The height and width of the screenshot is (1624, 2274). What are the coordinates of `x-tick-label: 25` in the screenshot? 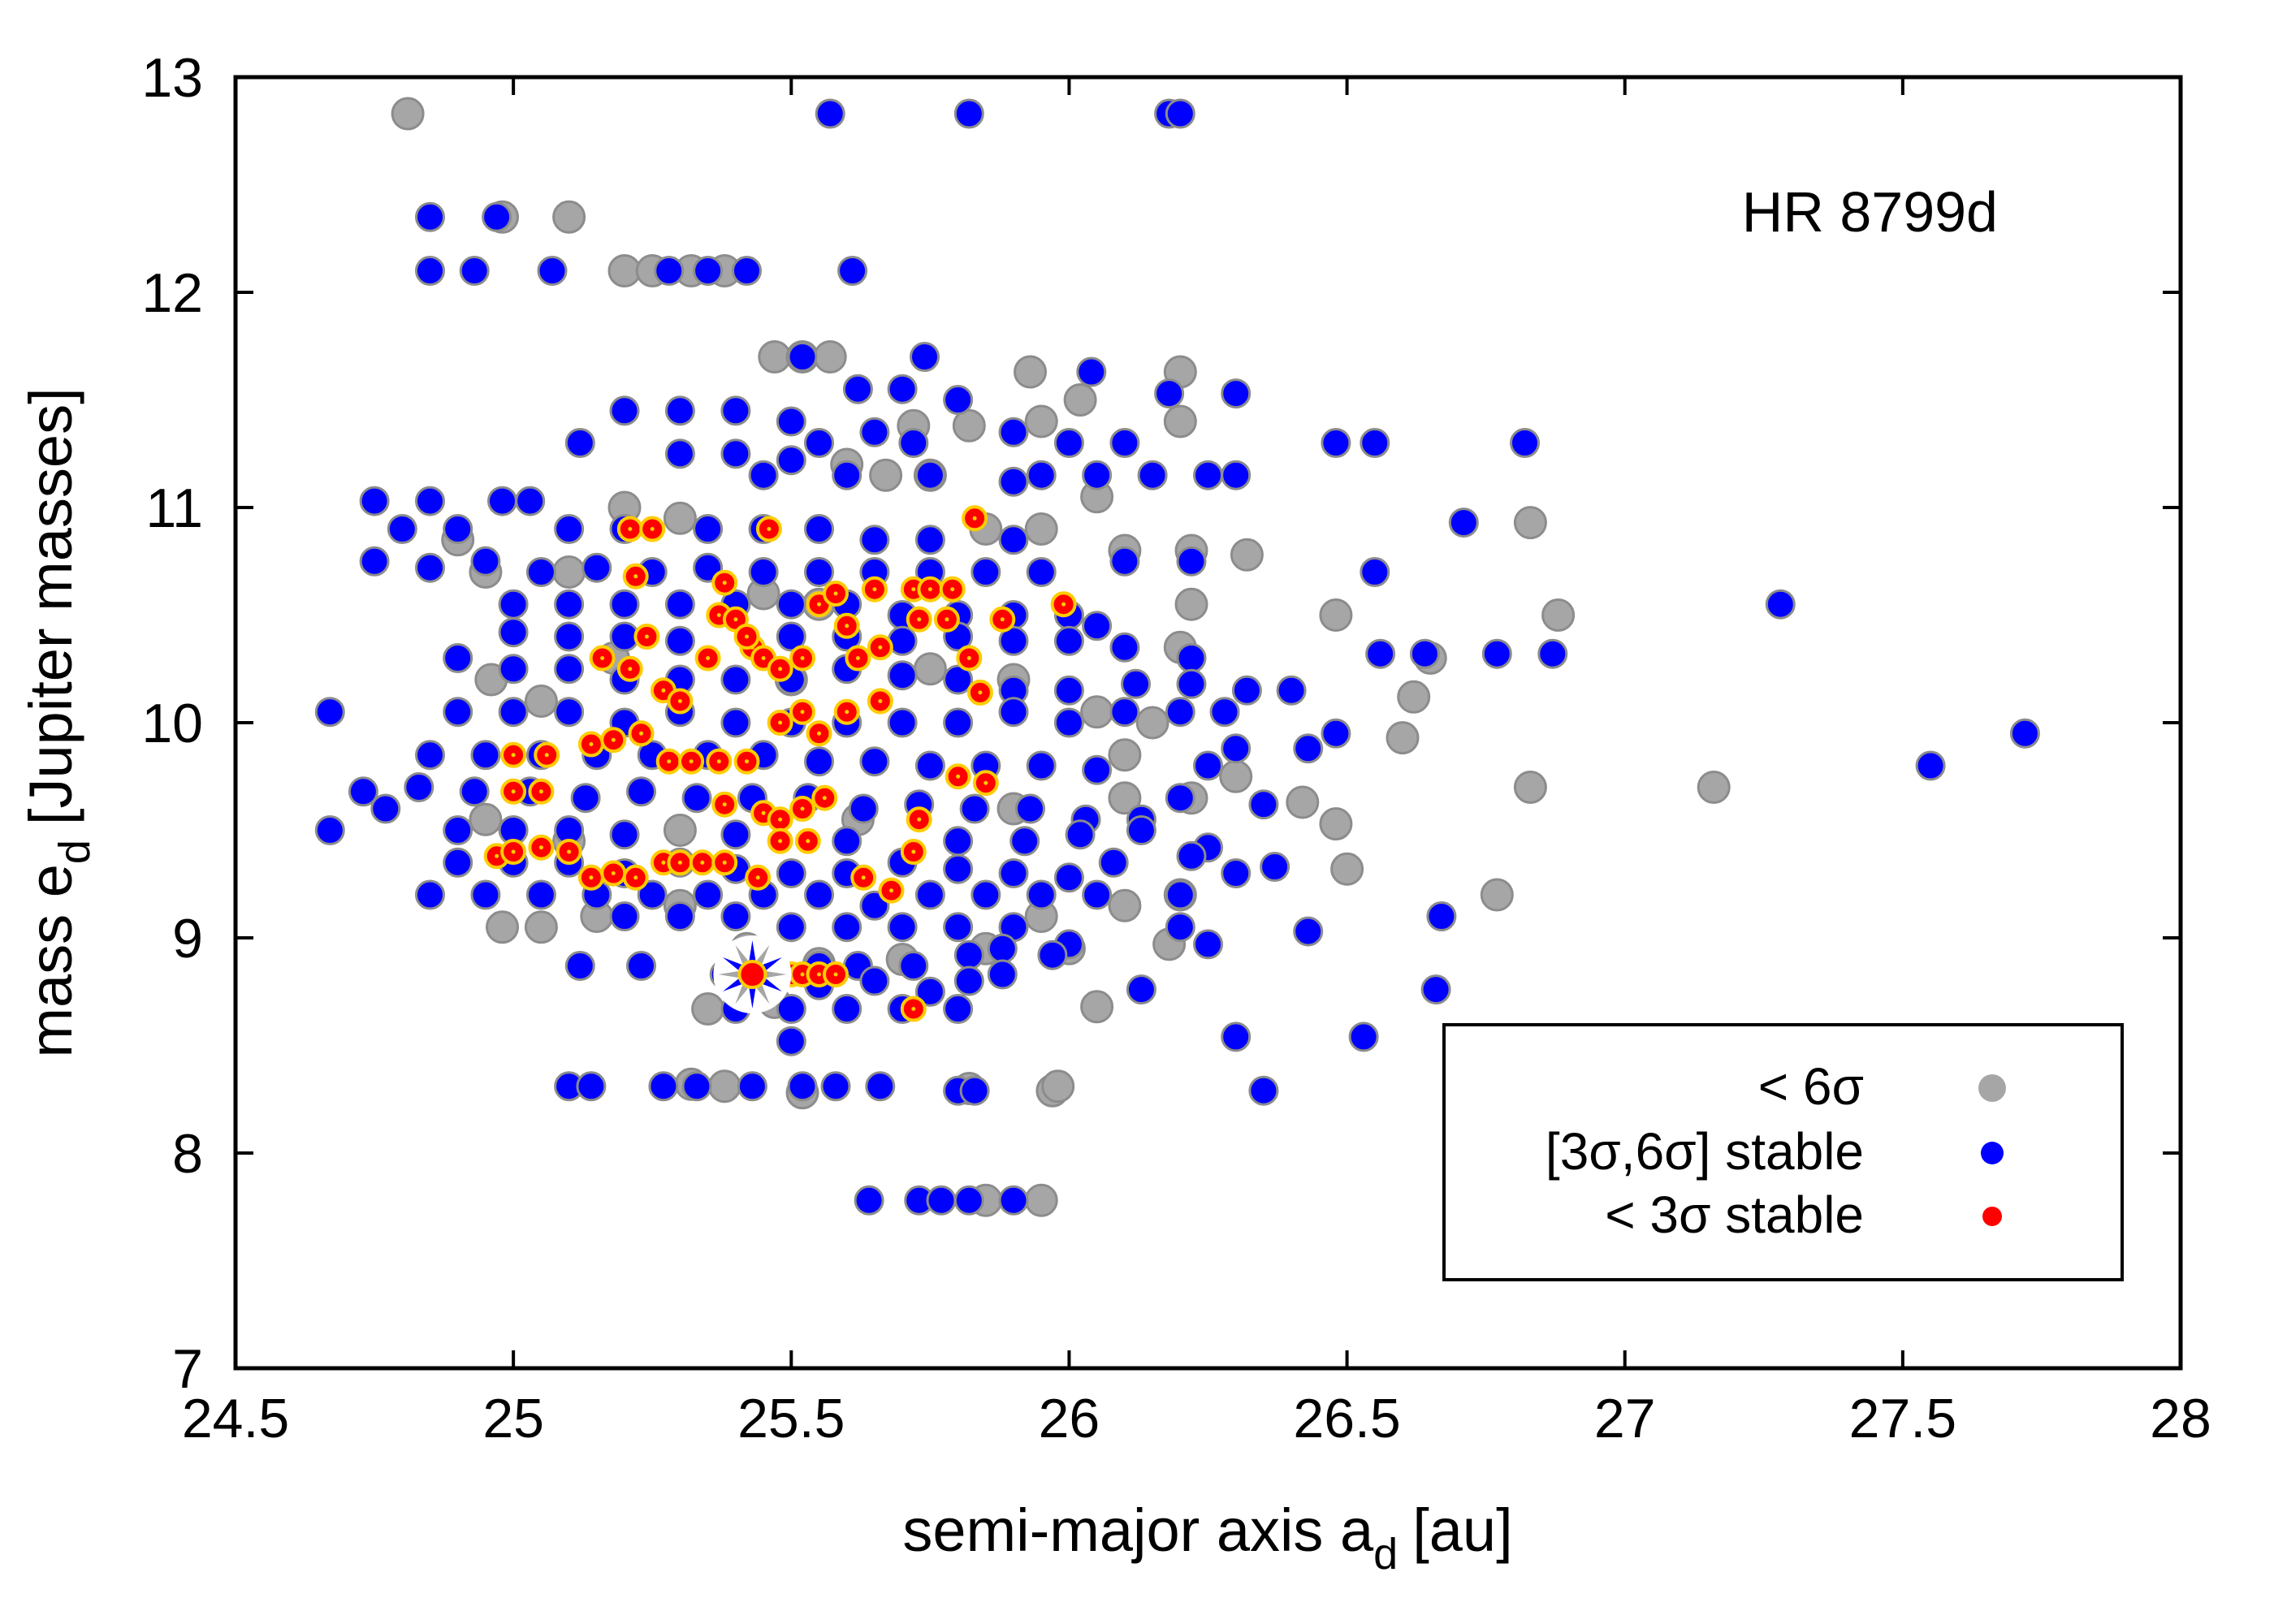 It's located at (513, 1419).